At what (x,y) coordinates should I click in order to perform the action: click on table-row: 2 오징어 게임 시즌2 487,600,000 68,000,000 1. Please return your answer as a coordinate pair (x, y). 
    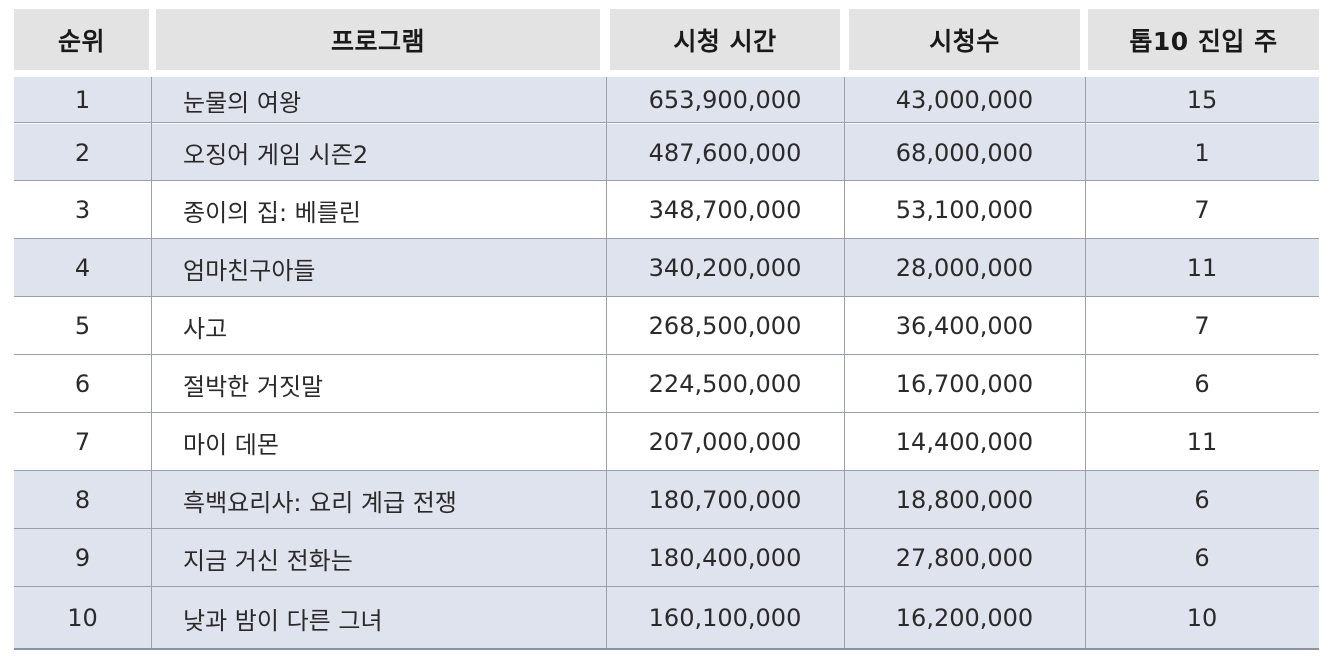
    Looking at the image, I should click on (666, 152).